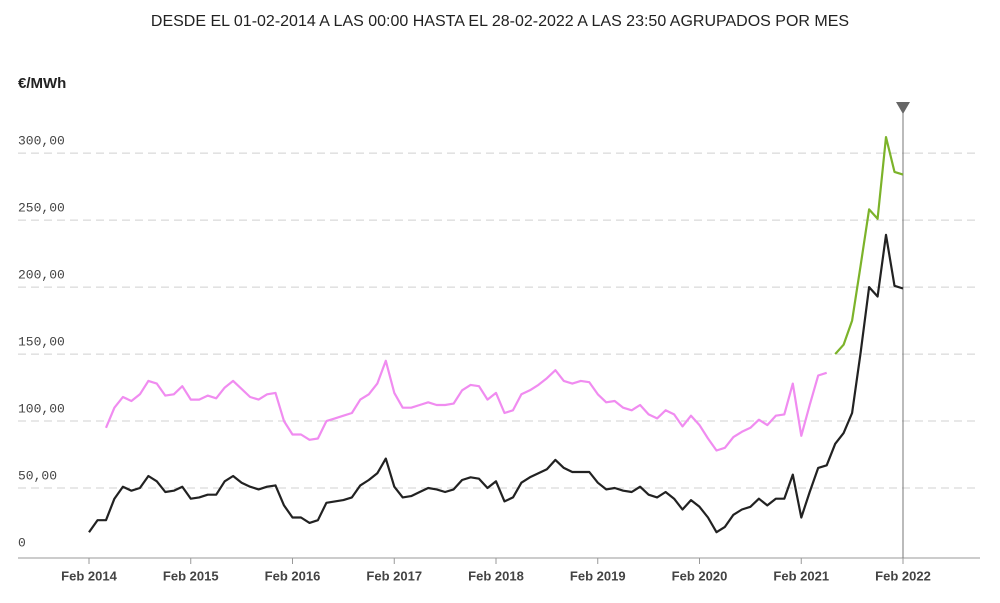 The width and height of the screenshot is (1000, 603). I want to click on x-tick-label: Feb 2022, so click(903, 575).